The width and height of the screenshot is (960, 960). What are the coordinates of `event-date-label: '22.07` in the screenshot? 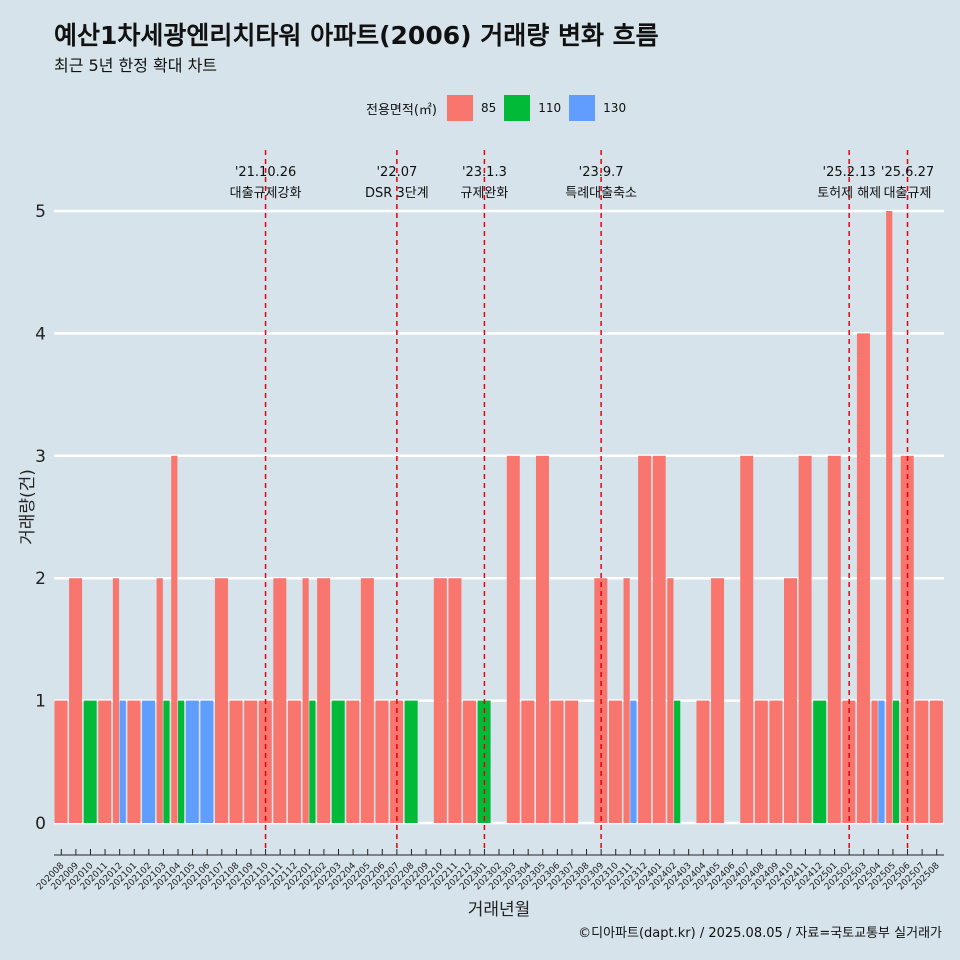 It's located at (396, 172).